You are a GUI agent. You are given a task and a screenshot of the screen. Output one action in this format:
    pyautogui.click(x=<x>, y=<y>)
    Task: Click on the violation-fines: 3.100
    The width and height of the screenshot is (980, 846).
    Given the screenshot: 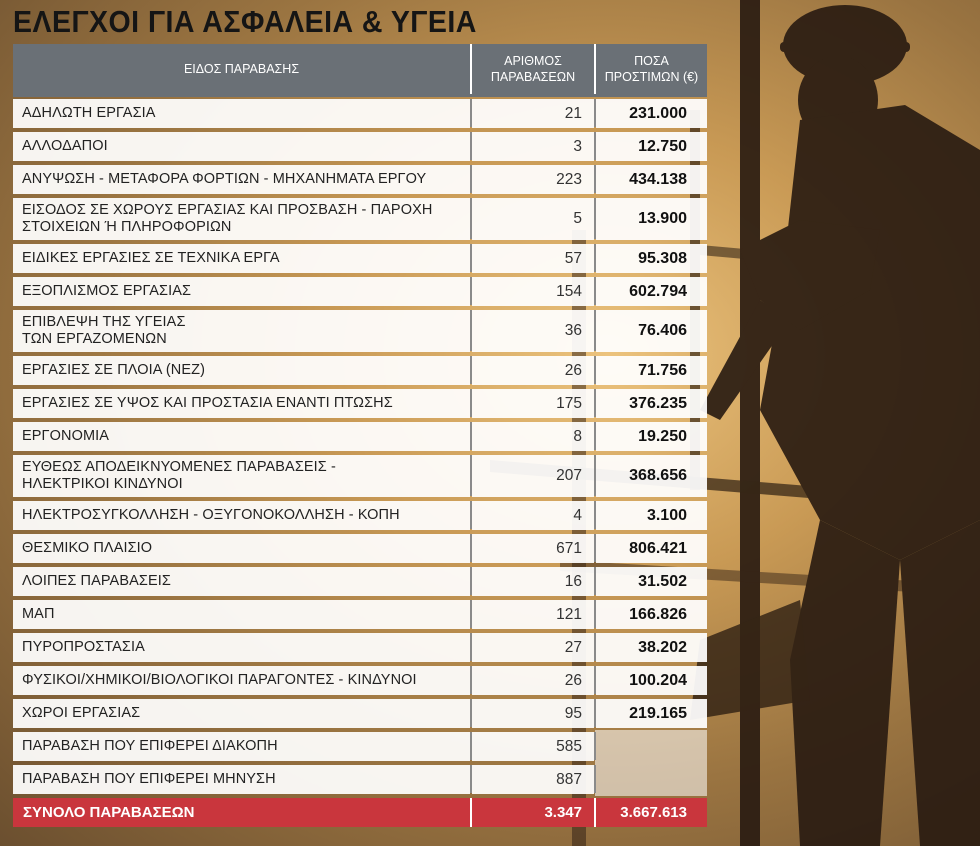 What is the action you would take?
    pyautogui.click(x=650, y=515)
    